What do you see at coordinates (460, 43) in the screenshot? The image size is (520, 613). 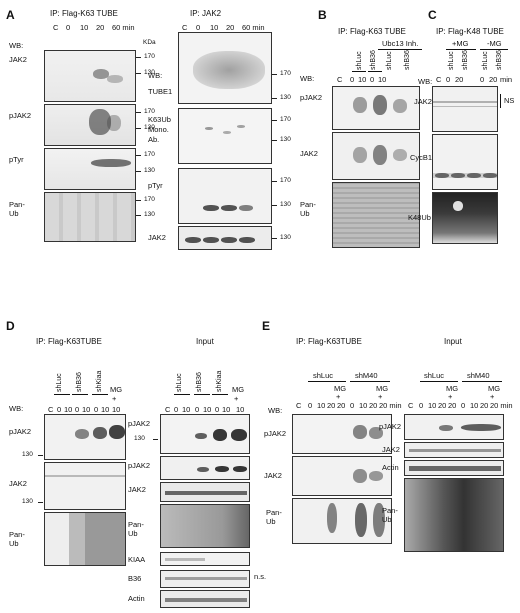 I see `group-label: +MG` at bounding box center [460, 43].